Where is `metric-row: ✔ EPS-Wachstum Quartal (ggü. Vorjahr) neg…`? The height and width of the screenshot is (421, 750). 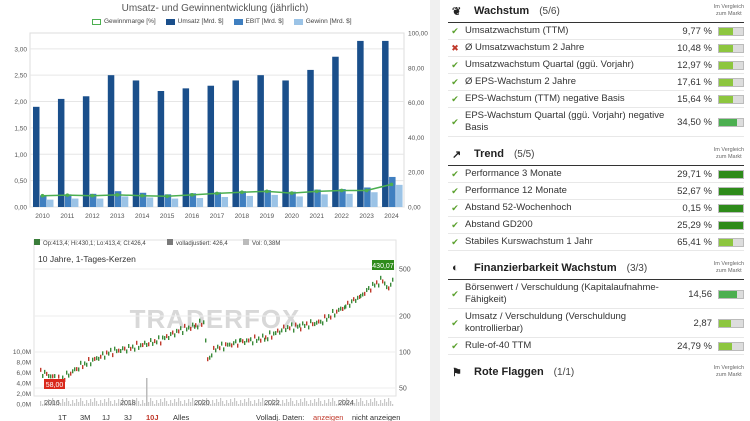 metric-row: ✔ EPS-Wachstum Quartal (ggü. Vorjahr) neg… is located at coordinates (596, 122).